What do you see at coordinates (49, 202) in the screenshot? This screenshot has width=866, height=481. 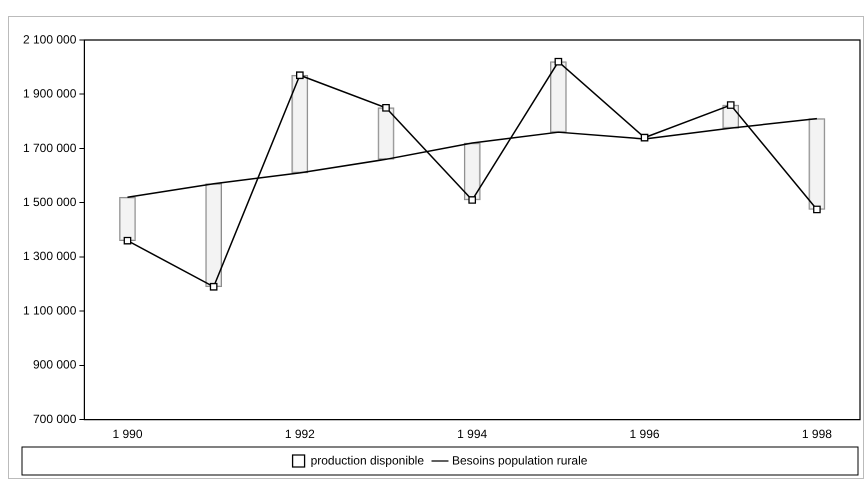 I see `y-tick-label: 1 500 000` at bounding box center [49, 202].